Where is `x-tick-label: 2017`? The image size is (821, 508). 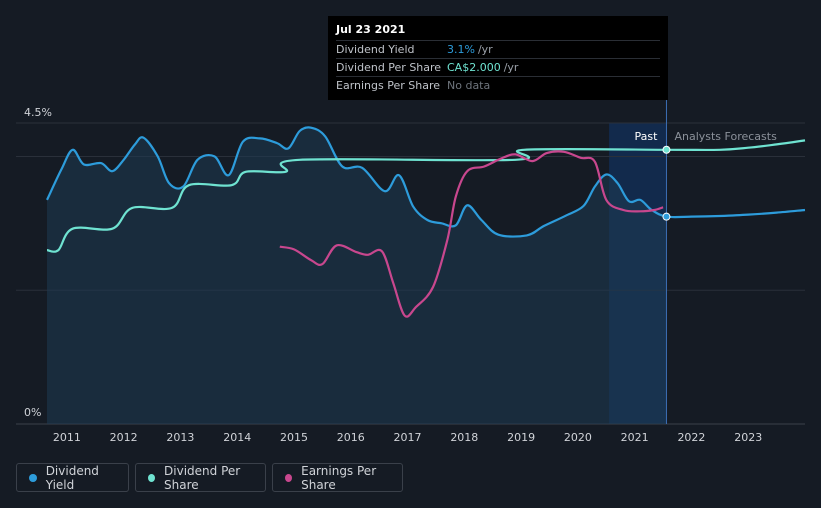
x-tick-label: 2017 is located at coordinates (408, 437).